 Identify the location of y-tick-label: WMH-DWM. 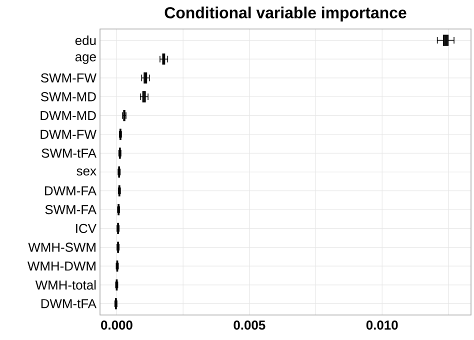
(62, 266).